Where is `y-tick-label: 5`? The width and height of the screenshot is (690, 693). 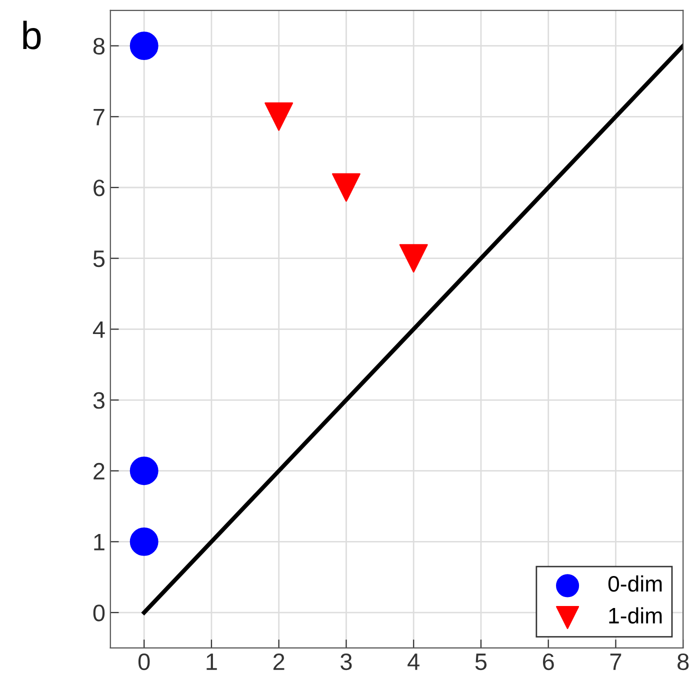
y-tick-label: 5 is located at coordinates (99, 259).